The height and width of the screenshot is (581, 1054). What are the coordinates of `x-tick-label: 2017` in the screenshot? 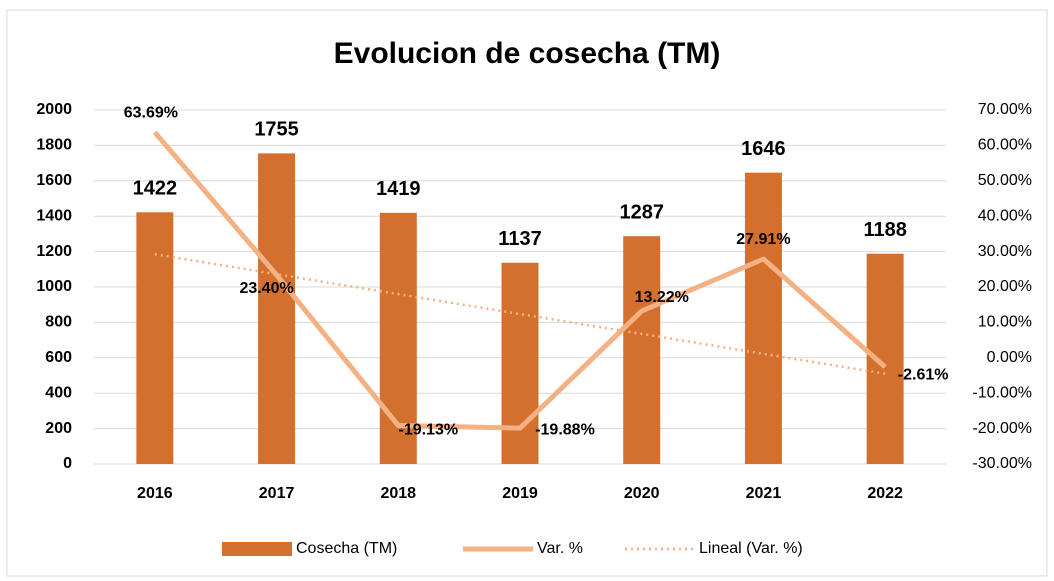 It's located at (277, 493).